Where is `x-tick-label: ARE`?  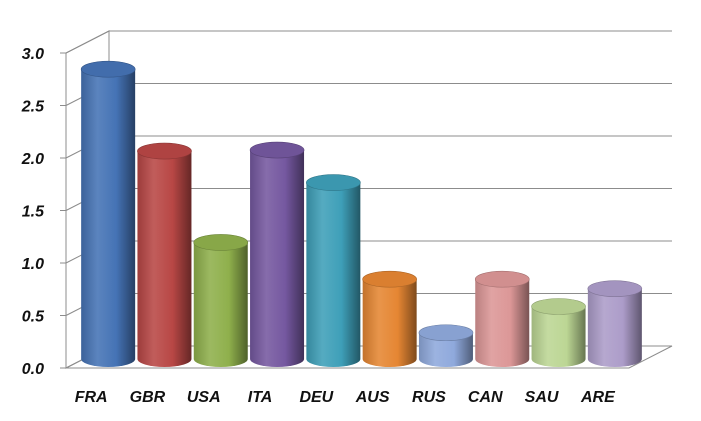
x-tick-label: ARE is located at coordinates (598, 397).